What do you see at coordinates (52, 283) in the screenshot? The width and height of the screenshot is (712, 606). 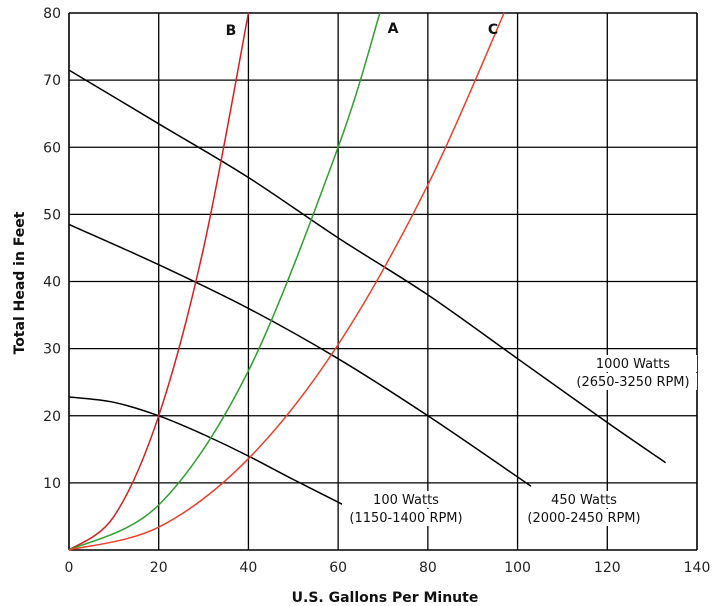 I see `y-tick-label: 40` at bounding box center [52, 283].